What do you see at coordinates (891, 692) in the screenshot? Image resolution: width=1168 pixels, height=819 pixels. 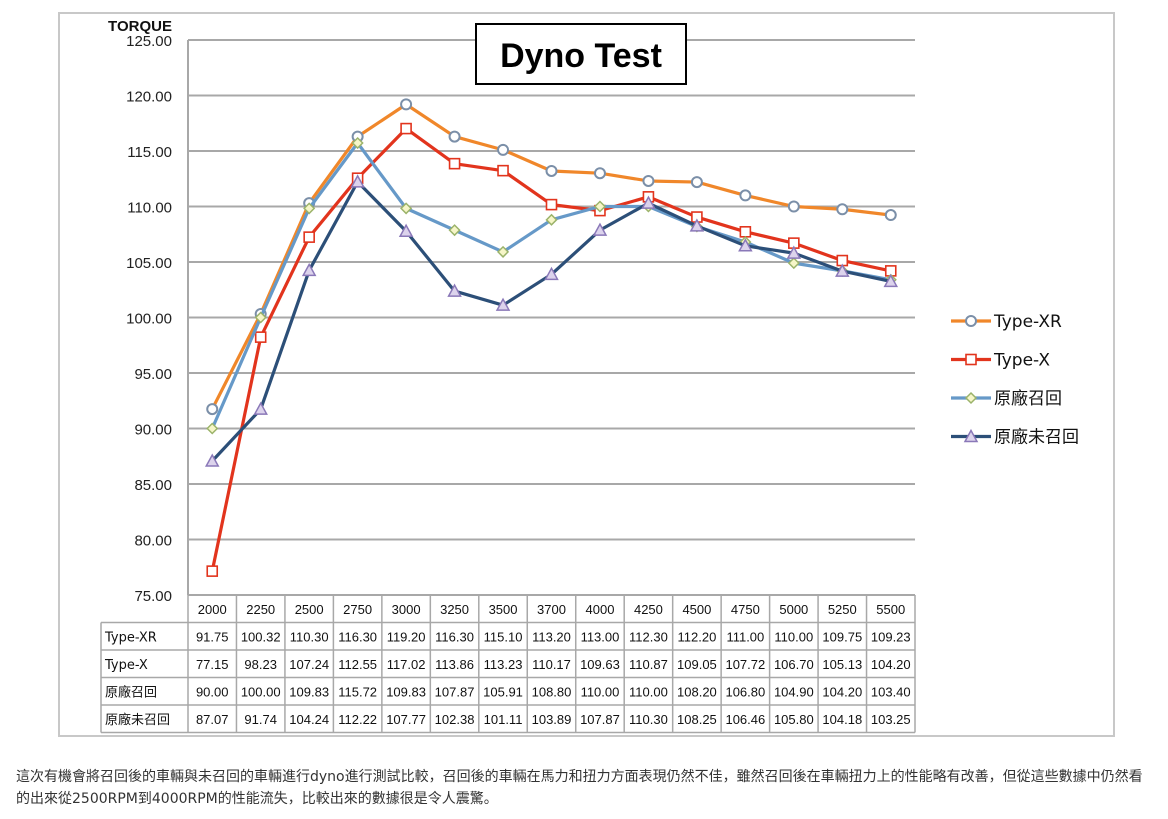 I see `data-label: 103.40` at bounding box center [891, 692].